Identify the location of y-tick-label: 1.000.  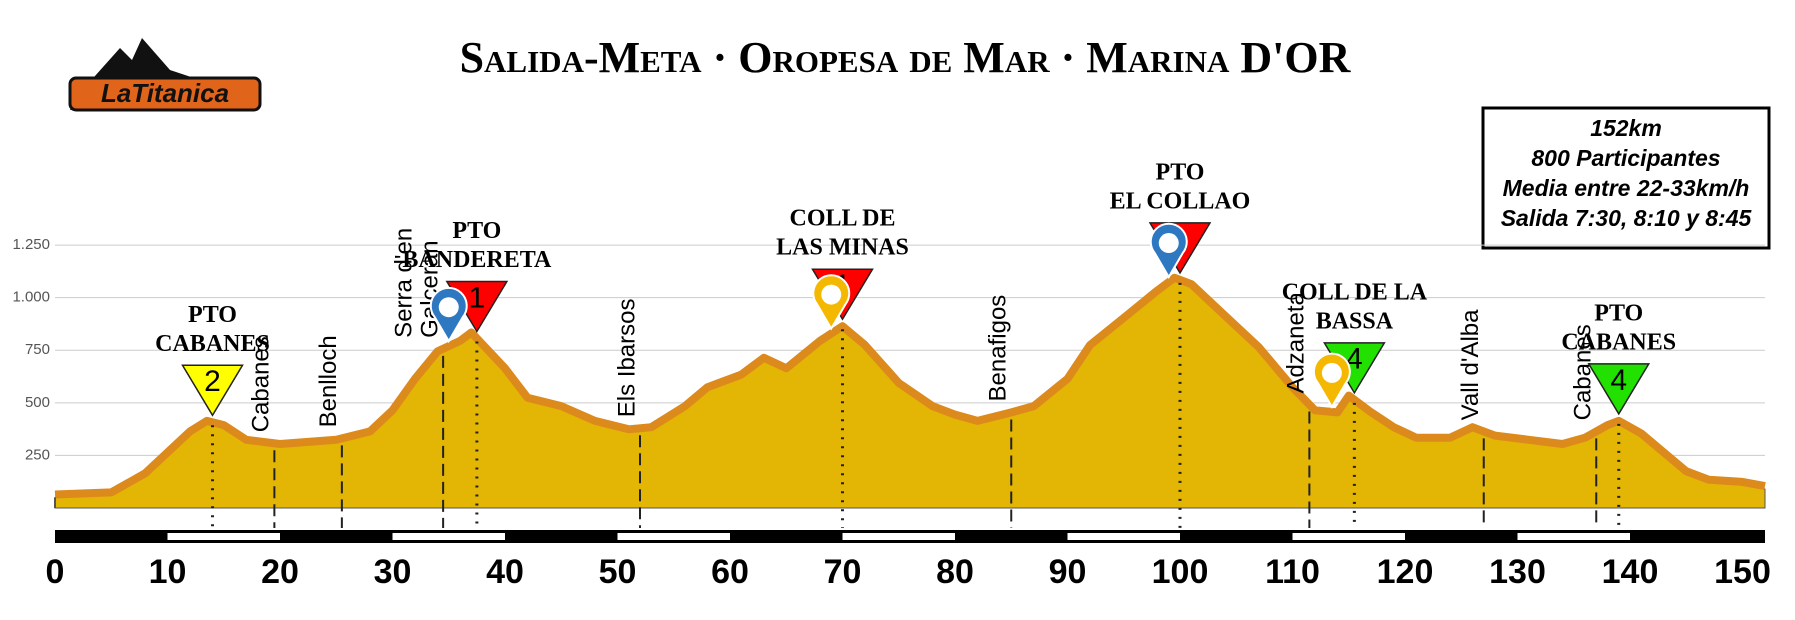
(31, 297).